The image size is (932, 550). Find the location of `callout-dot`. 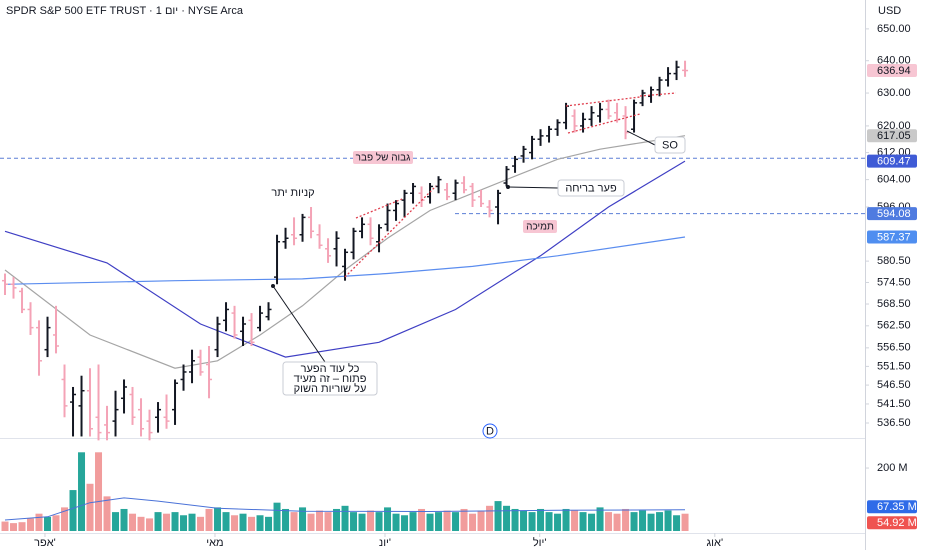

callout-dot is located at coordinates (508, 187).